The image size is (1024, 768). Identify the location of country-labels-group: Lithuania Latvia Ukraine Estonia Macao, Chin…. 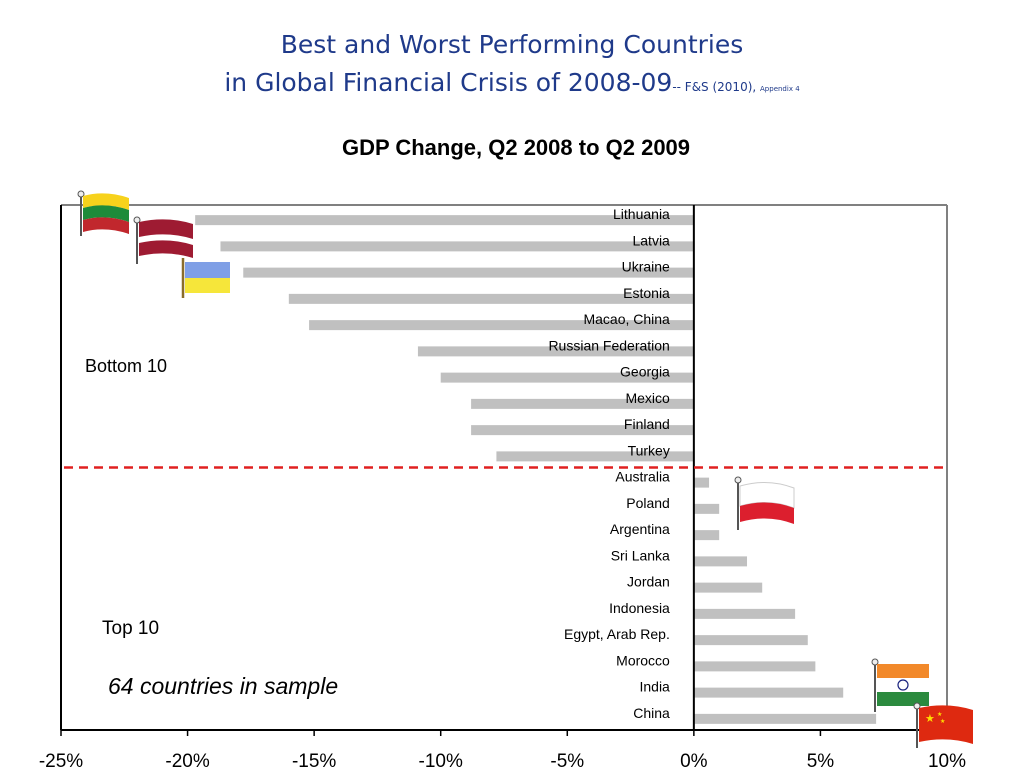
(609, 463).